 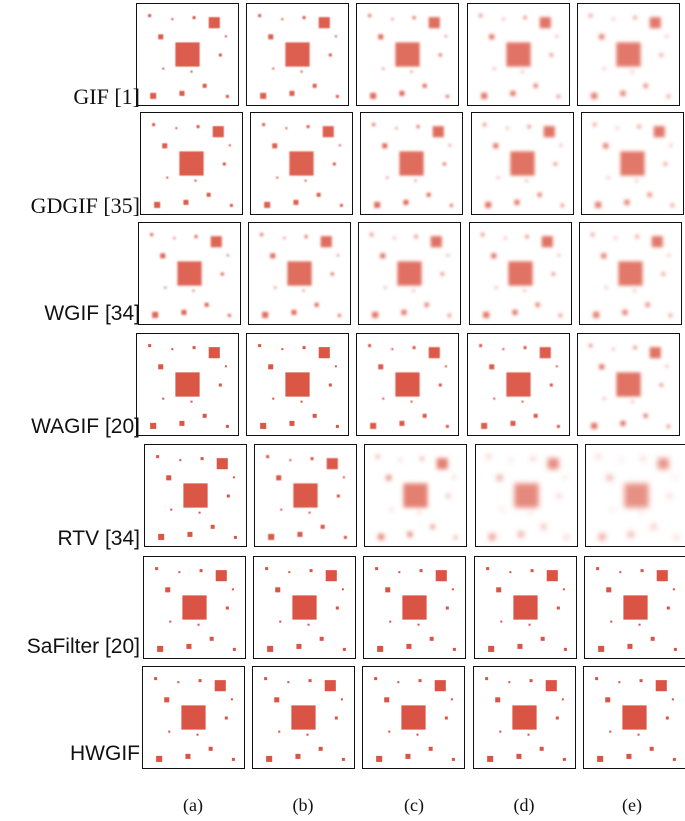 I want to click on panel-r2-c3, so click(x=520, y=273).